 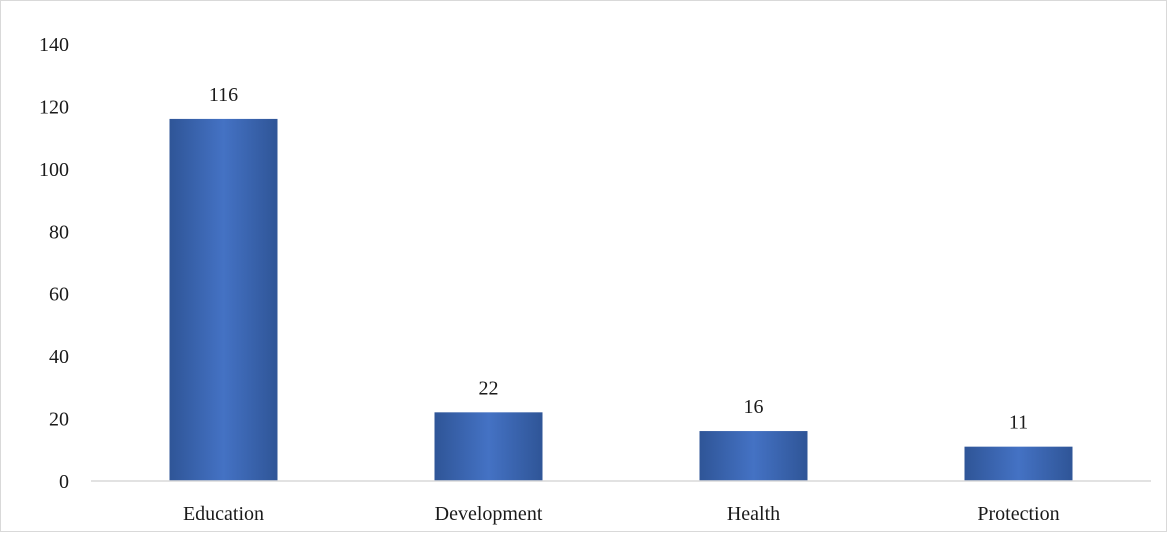 What do you see at coordinates (54, 107) in the screenshot?
I see `y-tick-label: 120` at bounding box center [54, 107].